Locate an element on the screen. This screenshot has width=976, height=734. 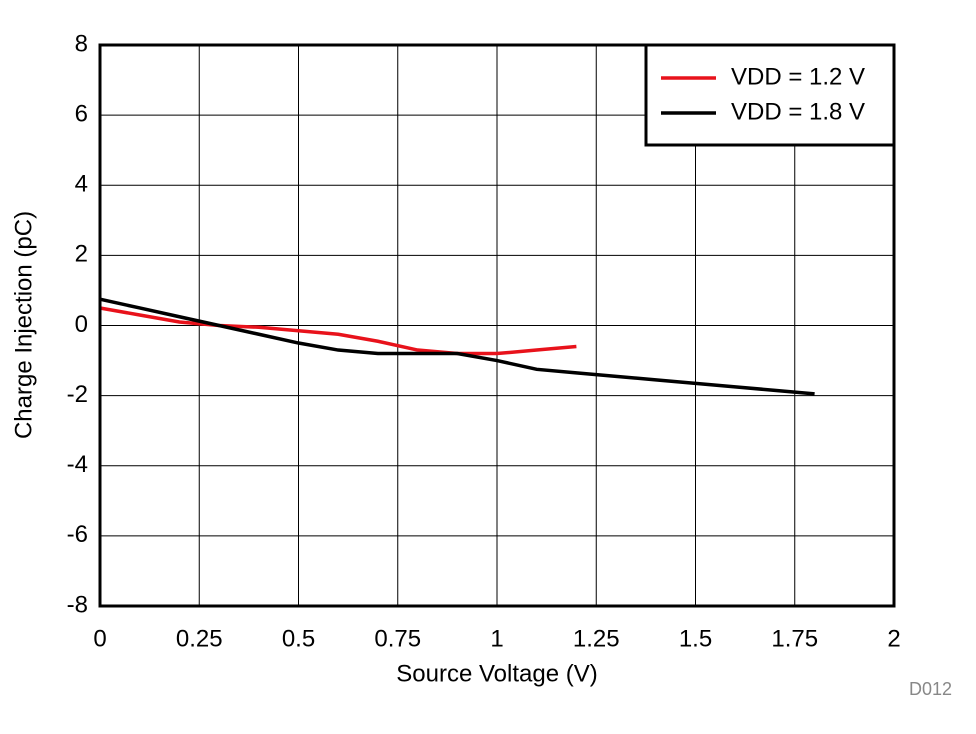
x-tick-label: 0.75 is located at coordinates (397, 638).